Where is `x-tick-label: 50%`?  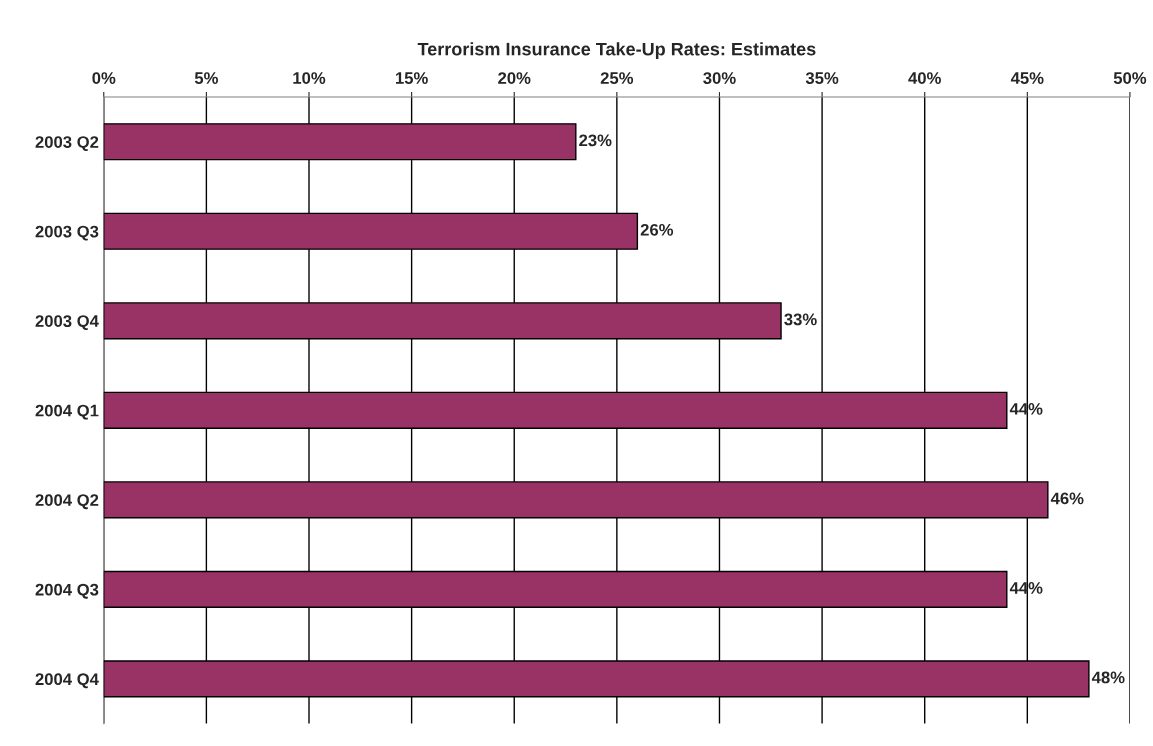
x-tick-label: 50% is located at coordinates (1130, 78).